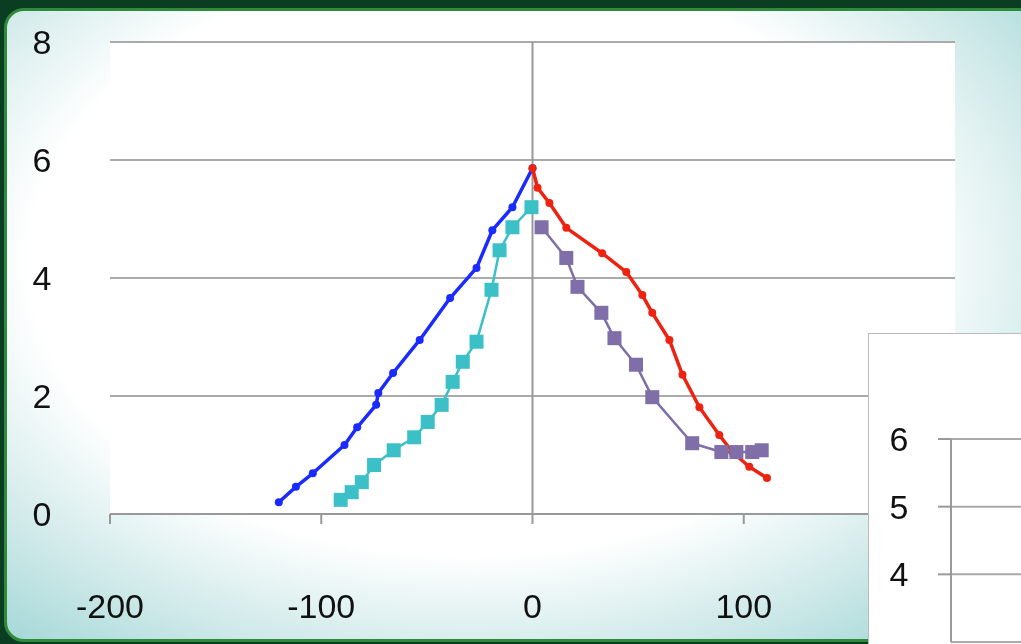 The height and width of the screenshot is (644, 1021). I want to click on x-tick-label: -100, so click(321, 606).